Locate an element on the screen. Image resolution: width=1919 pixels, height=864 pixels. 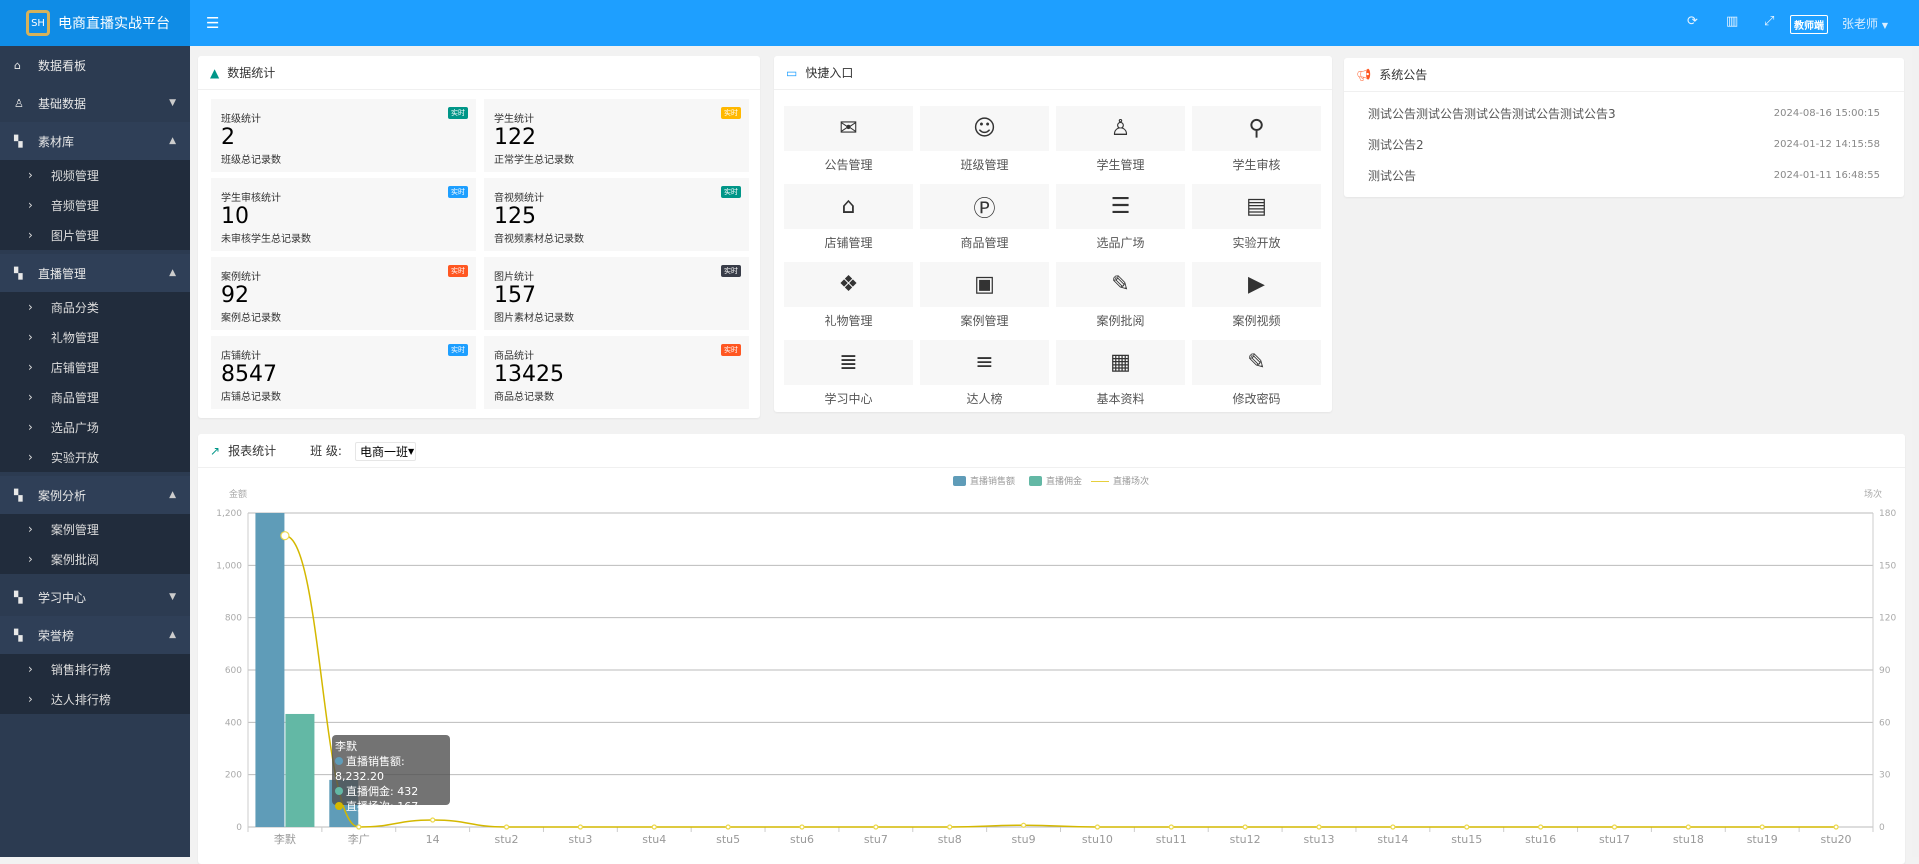
file-text-icon: ≣ is located at coordinates (848, 362).